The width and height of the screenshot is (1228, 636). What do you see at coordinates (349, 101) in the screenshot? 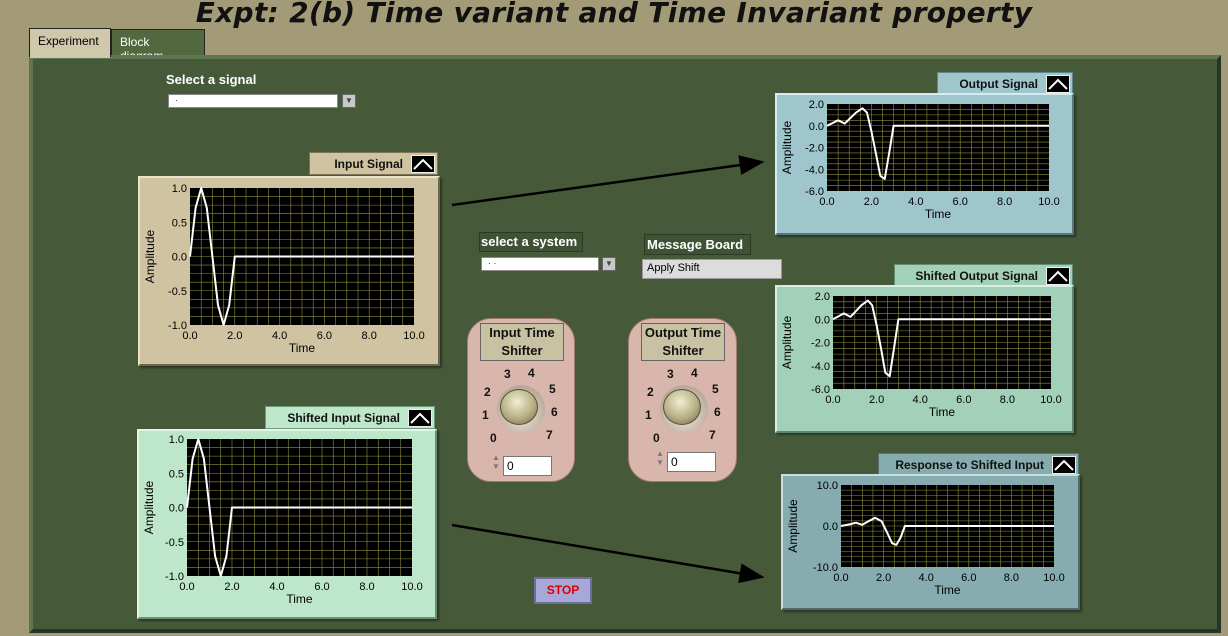
I see `signal-select-arrow-icon: ▼` at bounding box center [349, 101].